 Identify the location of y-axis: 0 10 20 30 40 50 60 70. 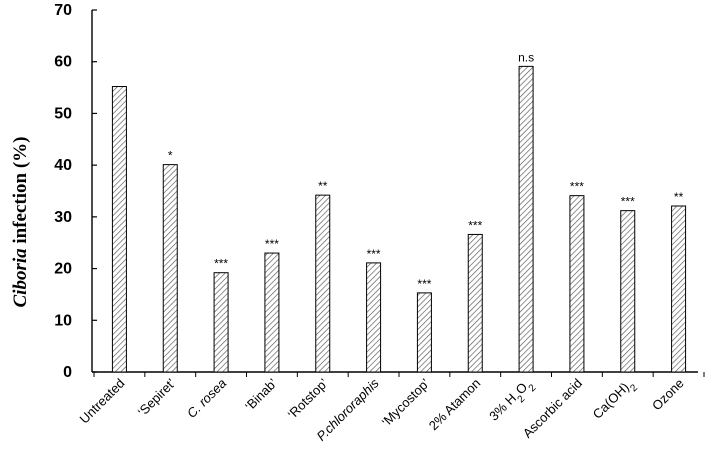
(75, 191).